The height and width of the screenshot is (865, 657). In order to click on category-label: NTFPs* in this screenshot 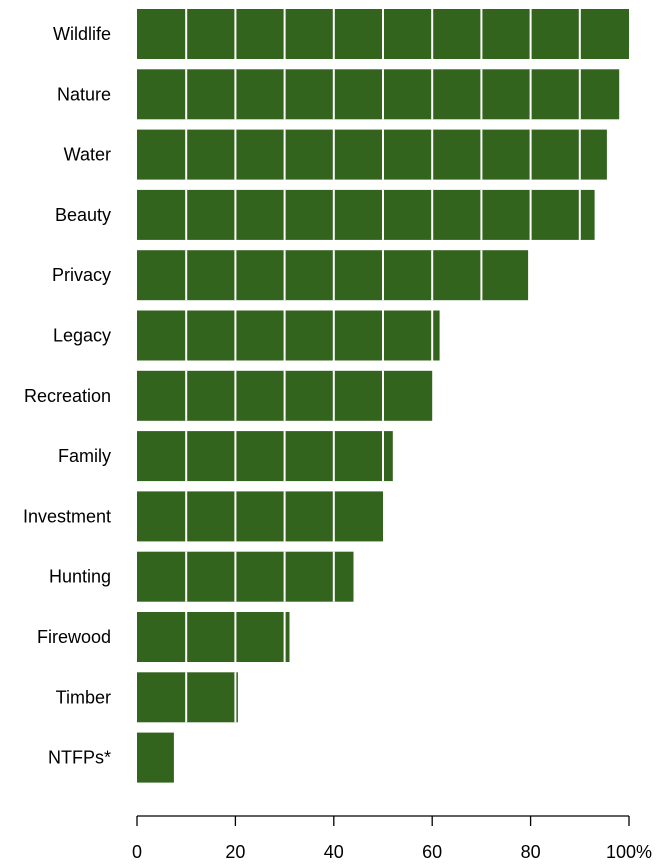, I will do `click(79, 758)`.